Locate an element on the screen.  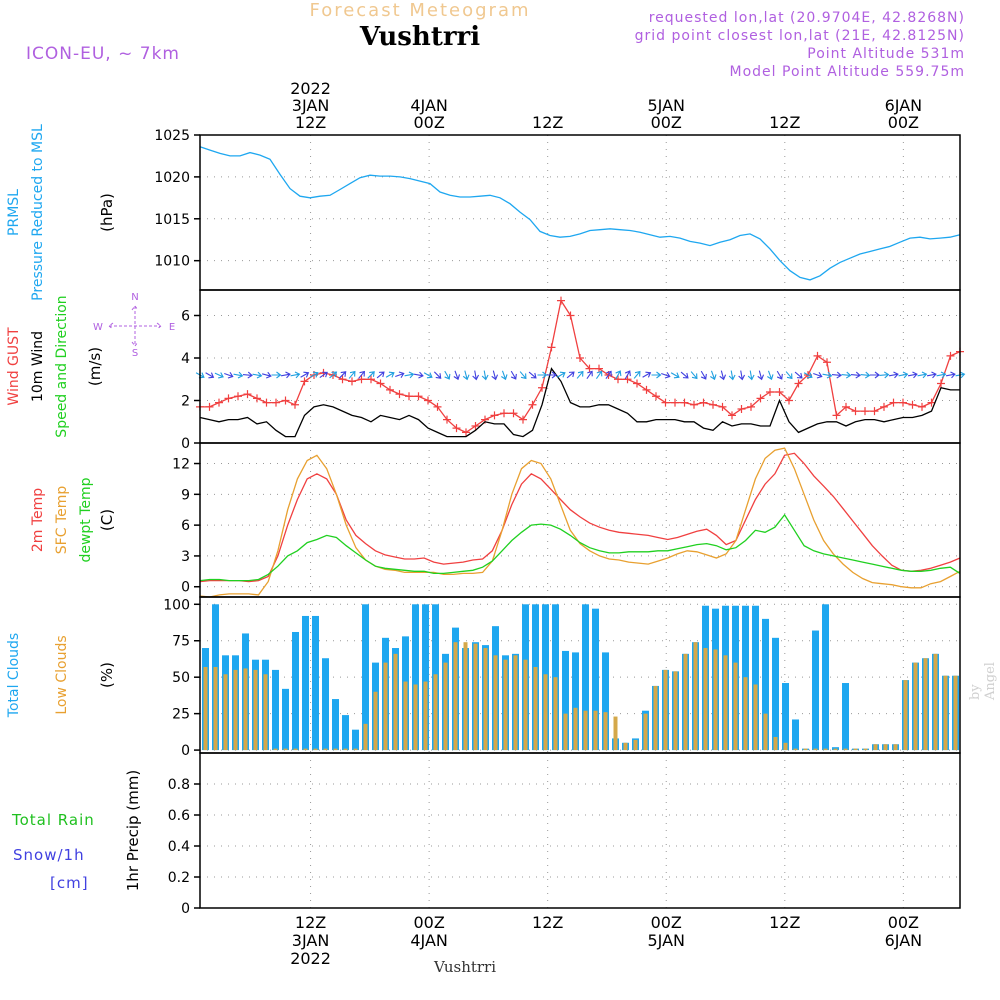
y-tick-label: 1020 is located at coordinates (172, 178).